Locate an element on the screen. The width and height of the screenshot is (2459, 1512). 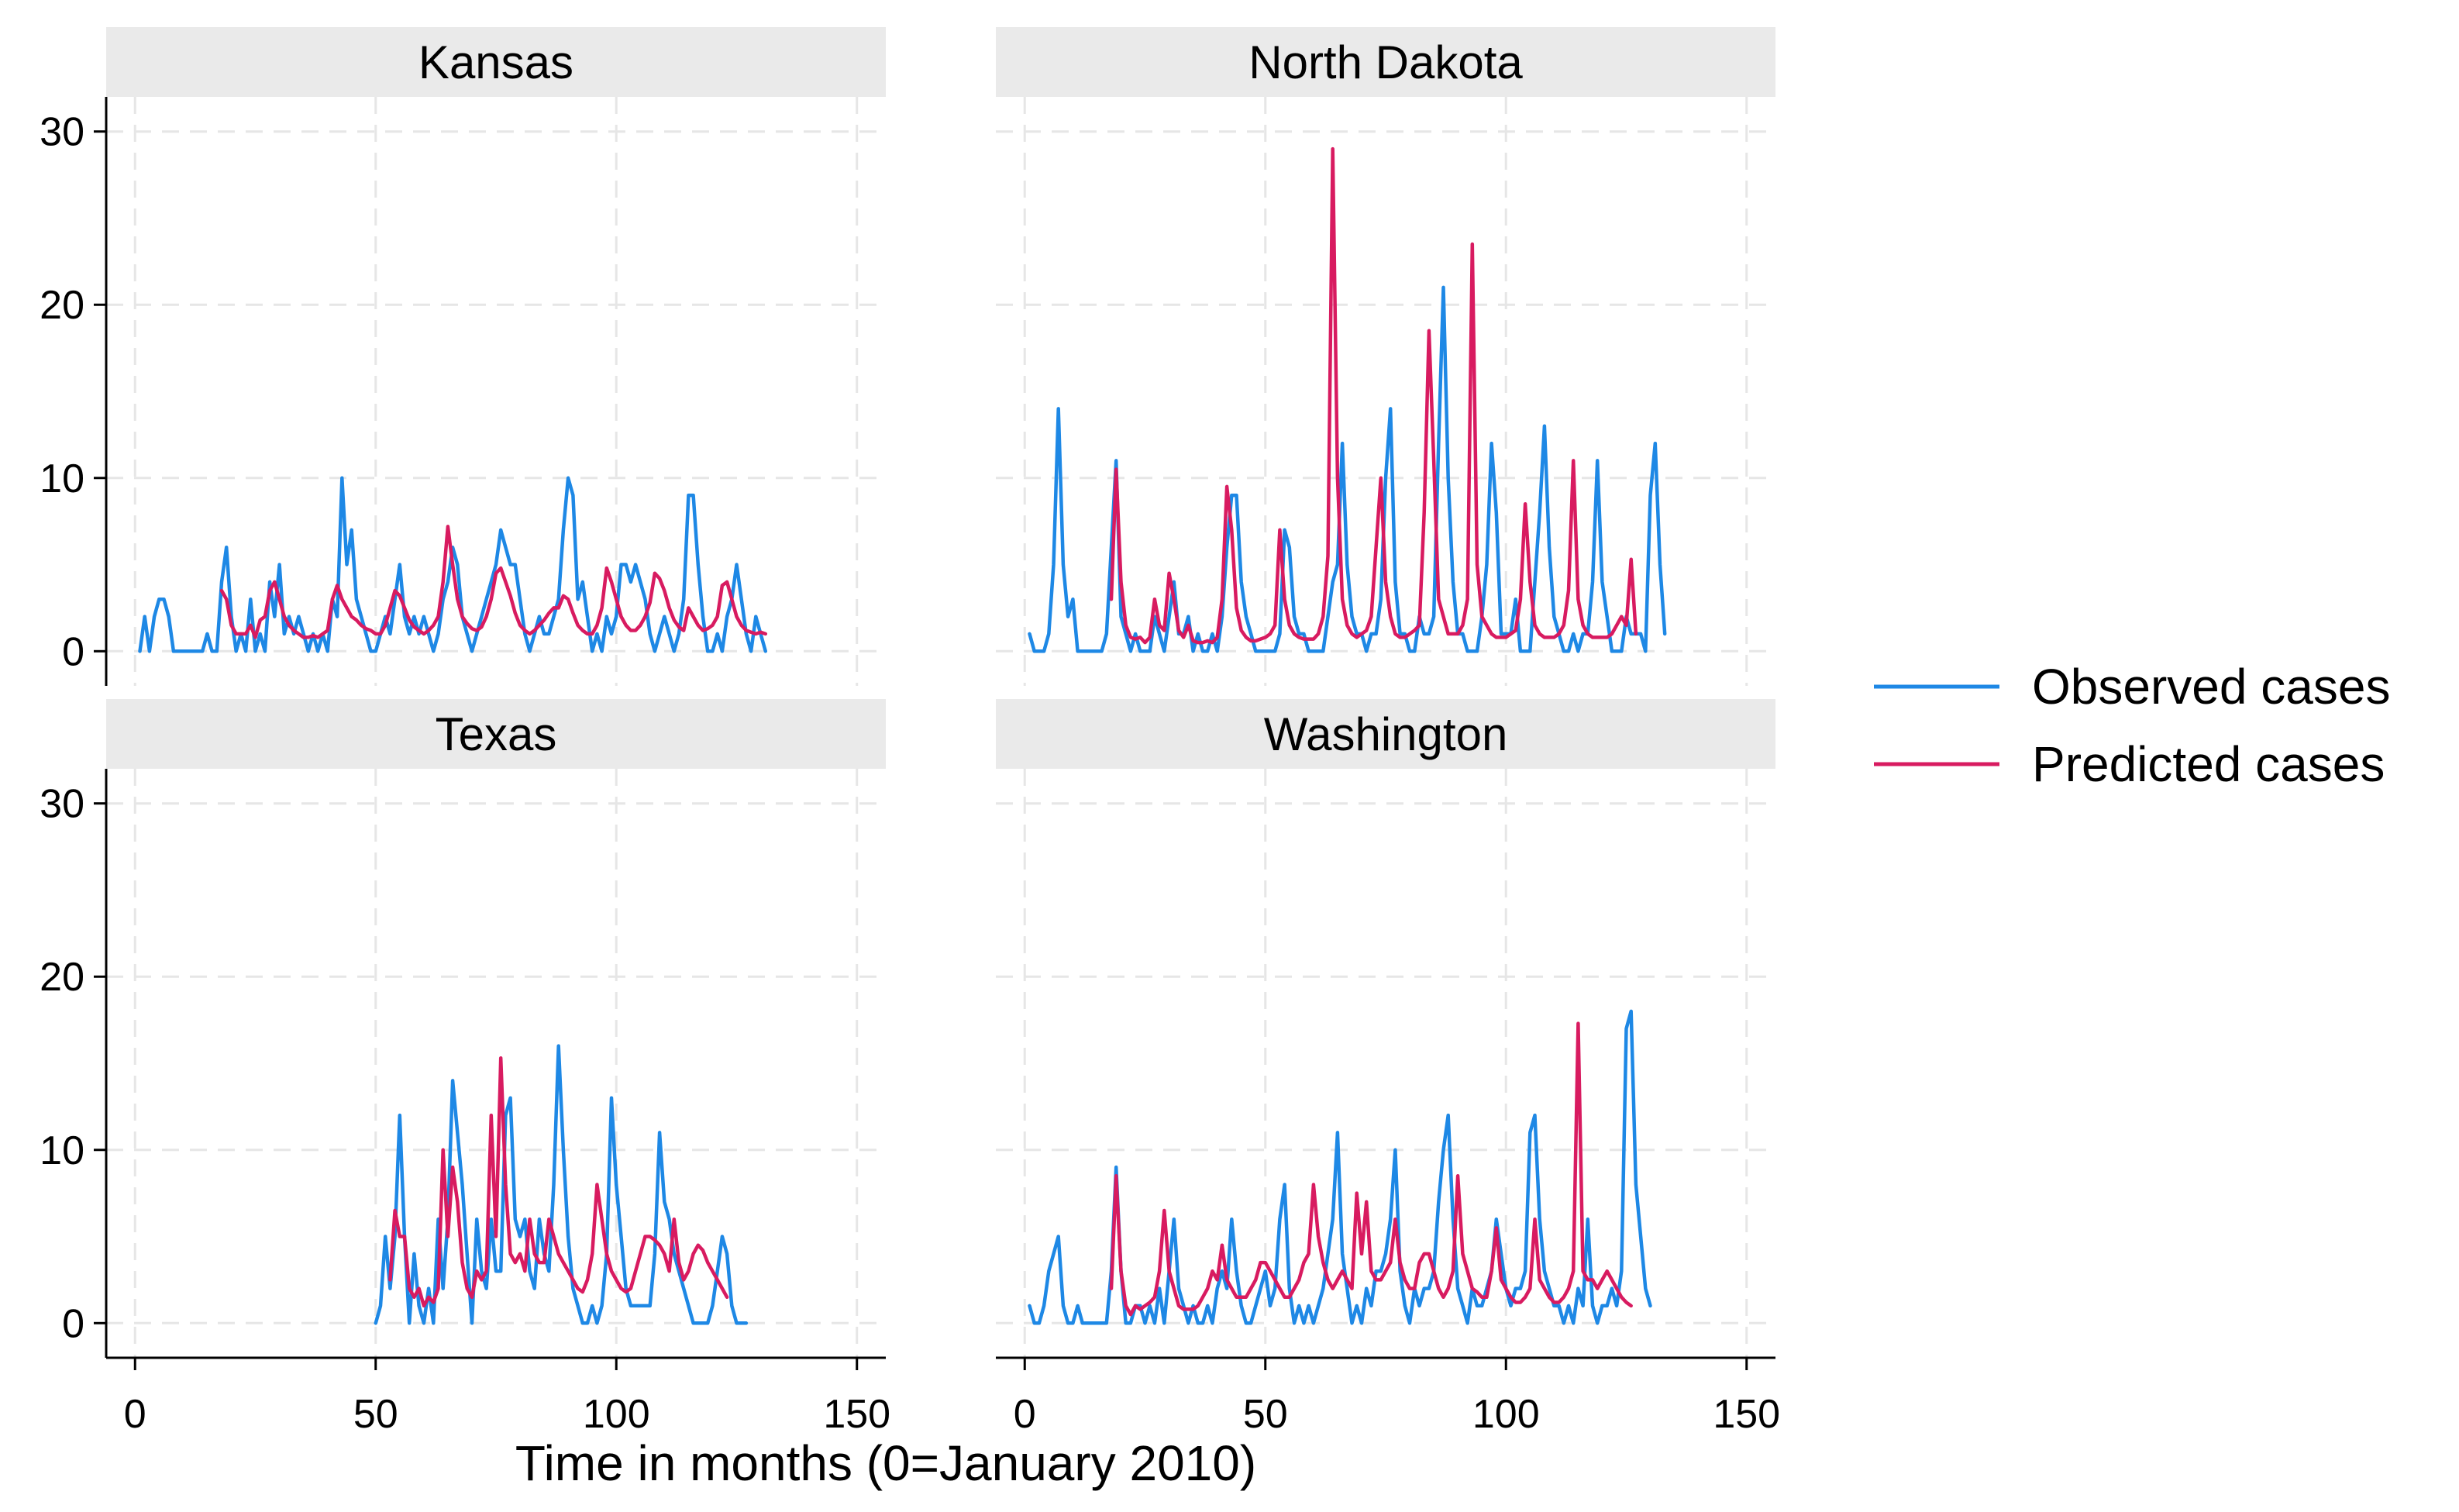
panel-title: Texas is located at coordinates (496, 734).